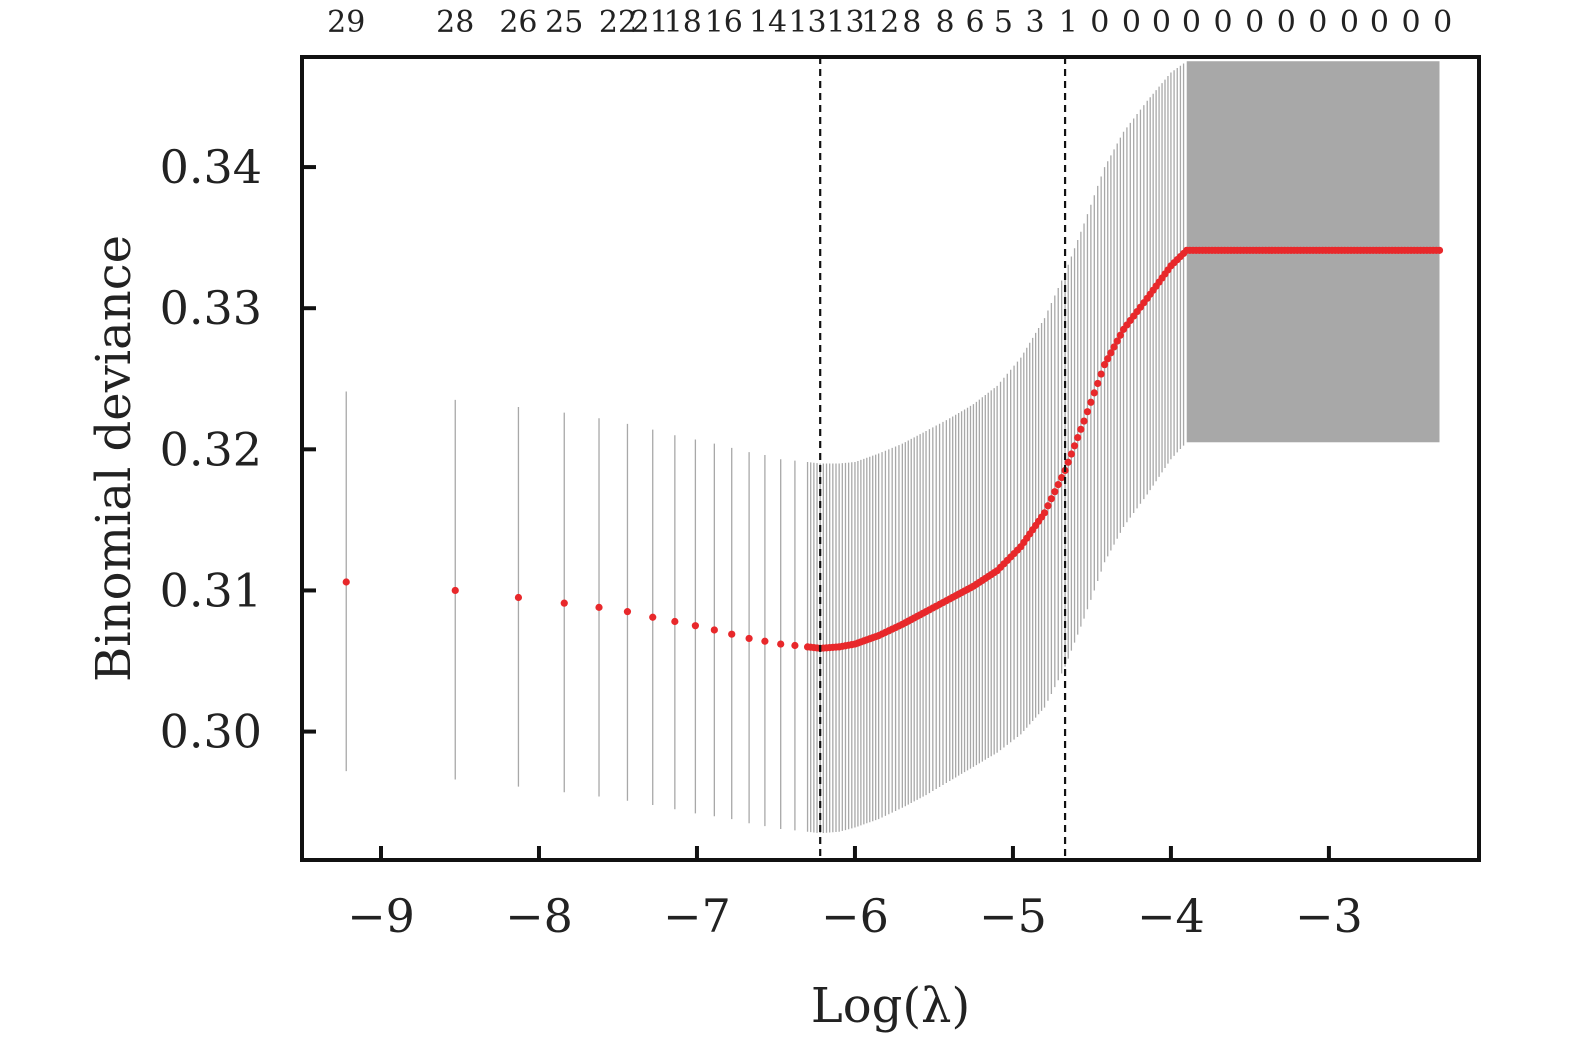 The image size is (1575, 1047). I want to click on top-count-label: 26, so click(518, 22).